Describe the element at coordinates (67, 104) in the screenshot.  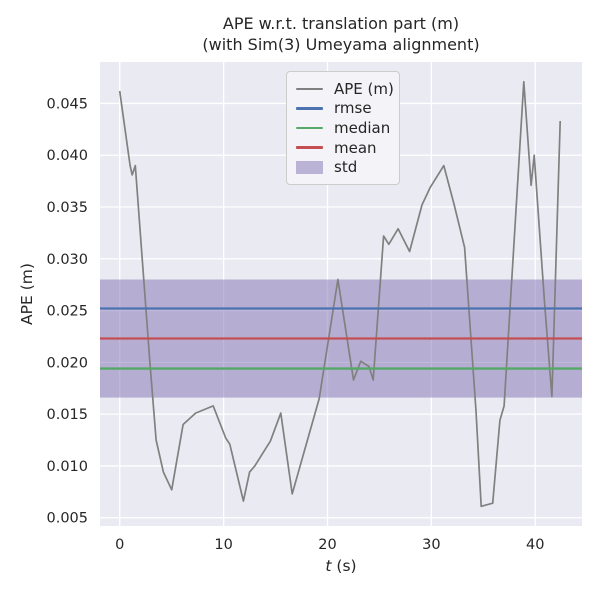
I see `y-tick-label: 0.045` at that location.